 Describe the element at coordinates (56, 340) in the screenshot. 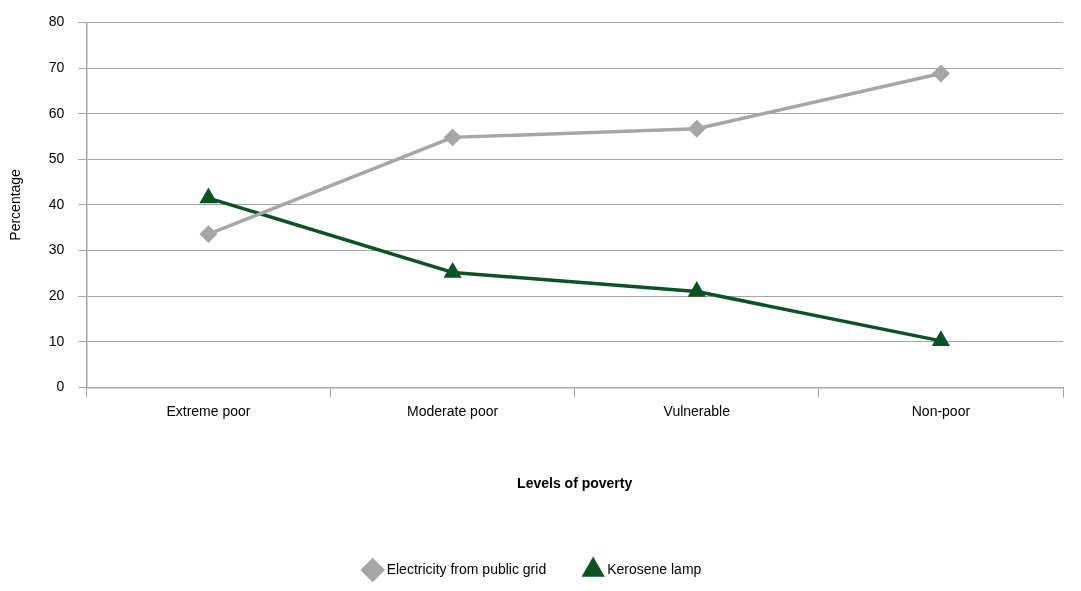

I see `y-tick-label: 10` at that location.